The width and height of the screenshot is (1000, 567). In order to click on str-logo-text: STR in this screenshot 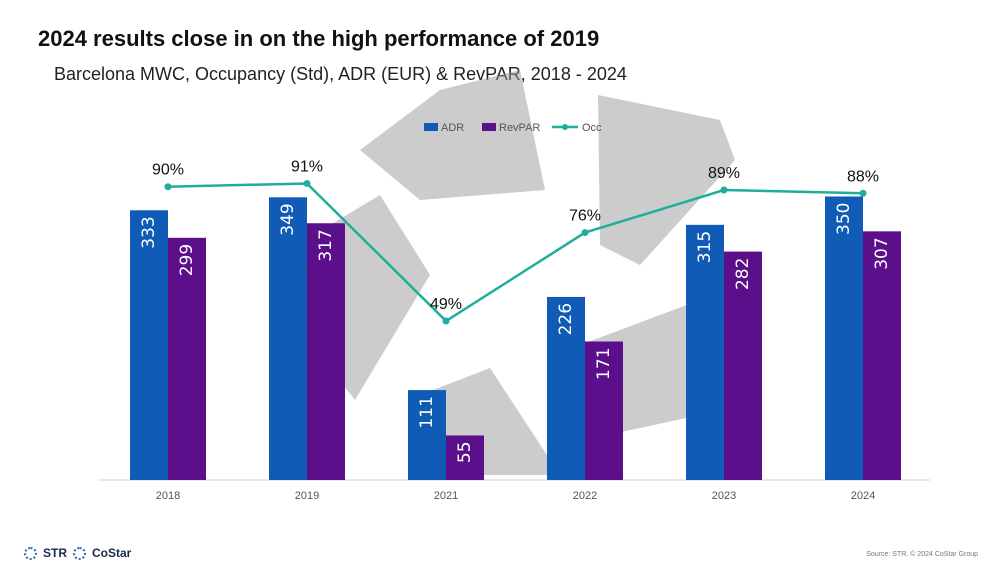, I will do `click(55, 553)`.